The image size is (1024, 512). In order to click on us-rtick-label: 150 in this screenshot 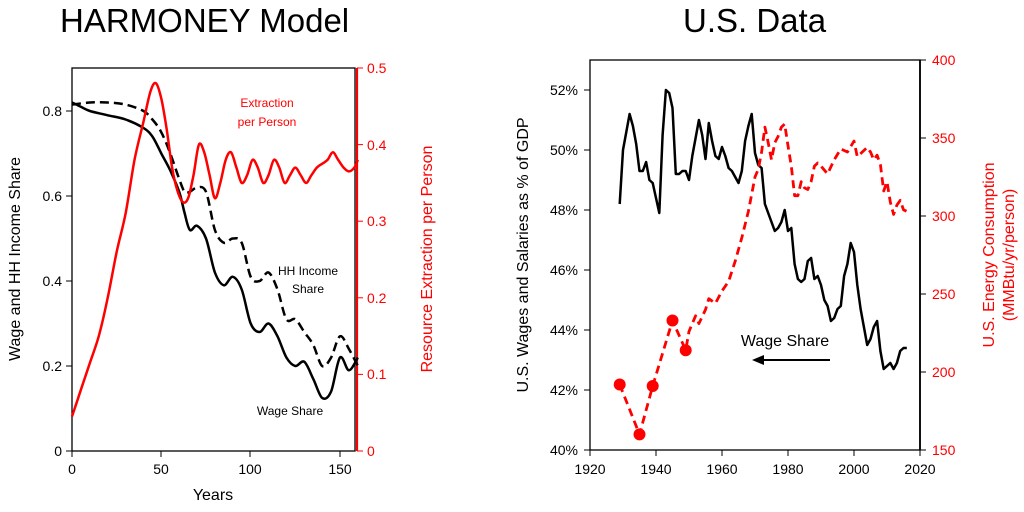, I will do `click(944, 450)`.